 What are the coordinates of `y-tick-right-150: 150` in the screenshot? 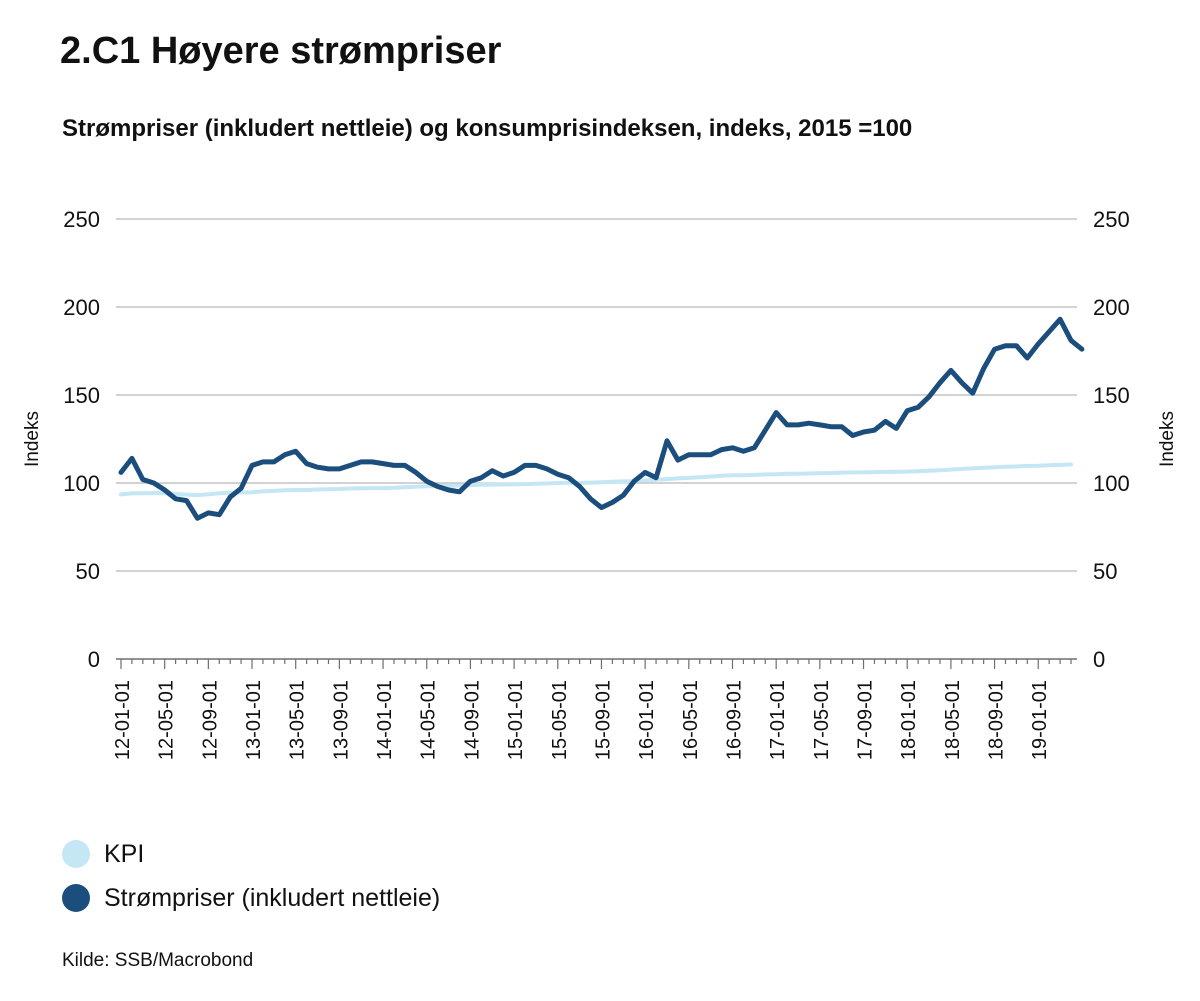 It's located at (1111, 395).